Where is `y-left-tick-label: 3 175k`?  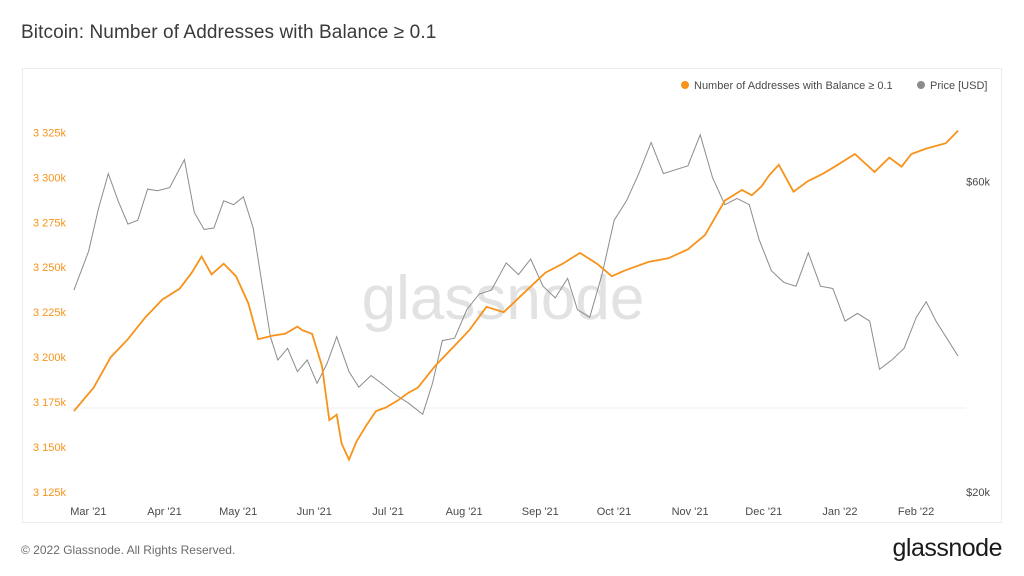
y-left-tick-label: 3 175k is located at coordinates (50, 403).